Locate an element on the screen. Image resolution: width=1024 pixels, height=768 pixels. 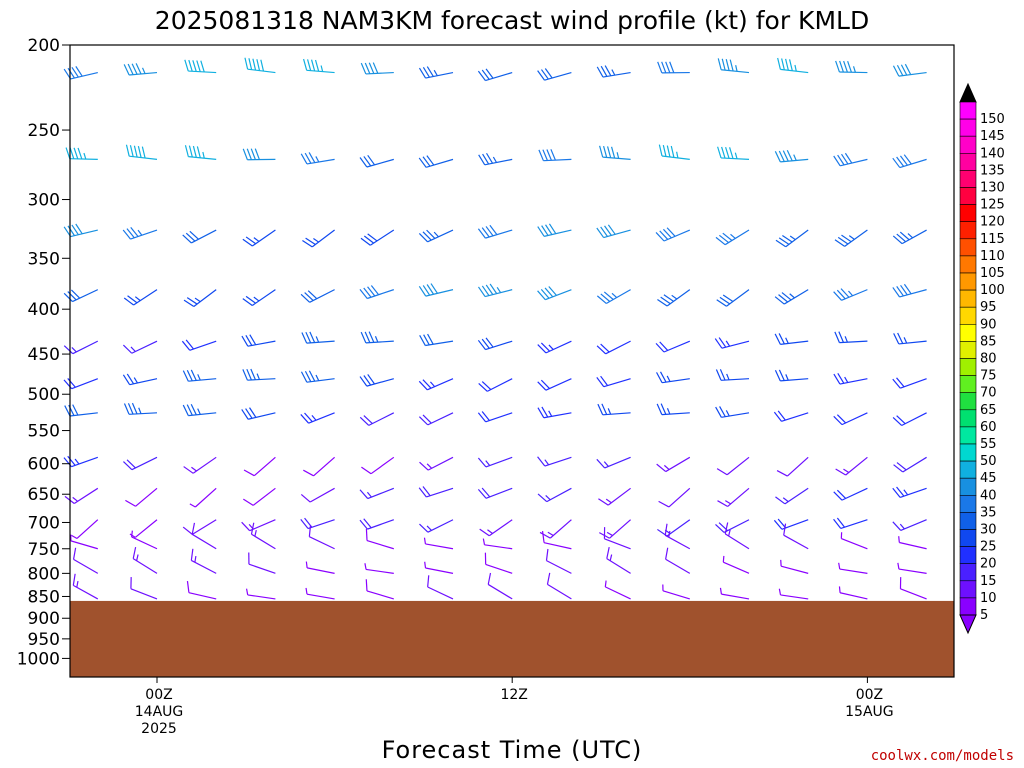
y-tick-label: 700 is located at coordinates (44, 523).